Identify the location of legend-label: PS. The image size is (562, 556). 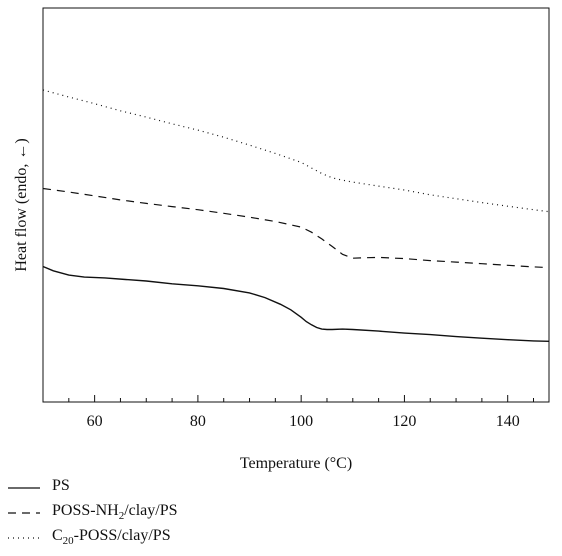
(61, 485).